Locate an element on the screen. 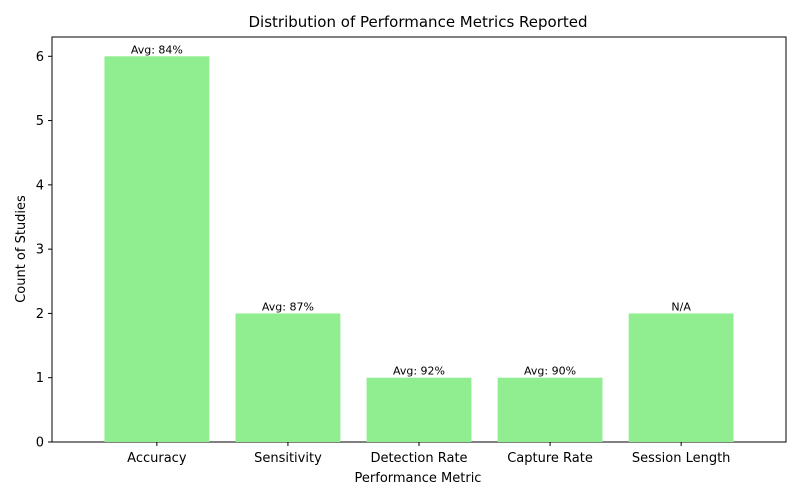 This screenshot has height=504, width=800. bar-capture-rate is located at coordinates (550, 409).